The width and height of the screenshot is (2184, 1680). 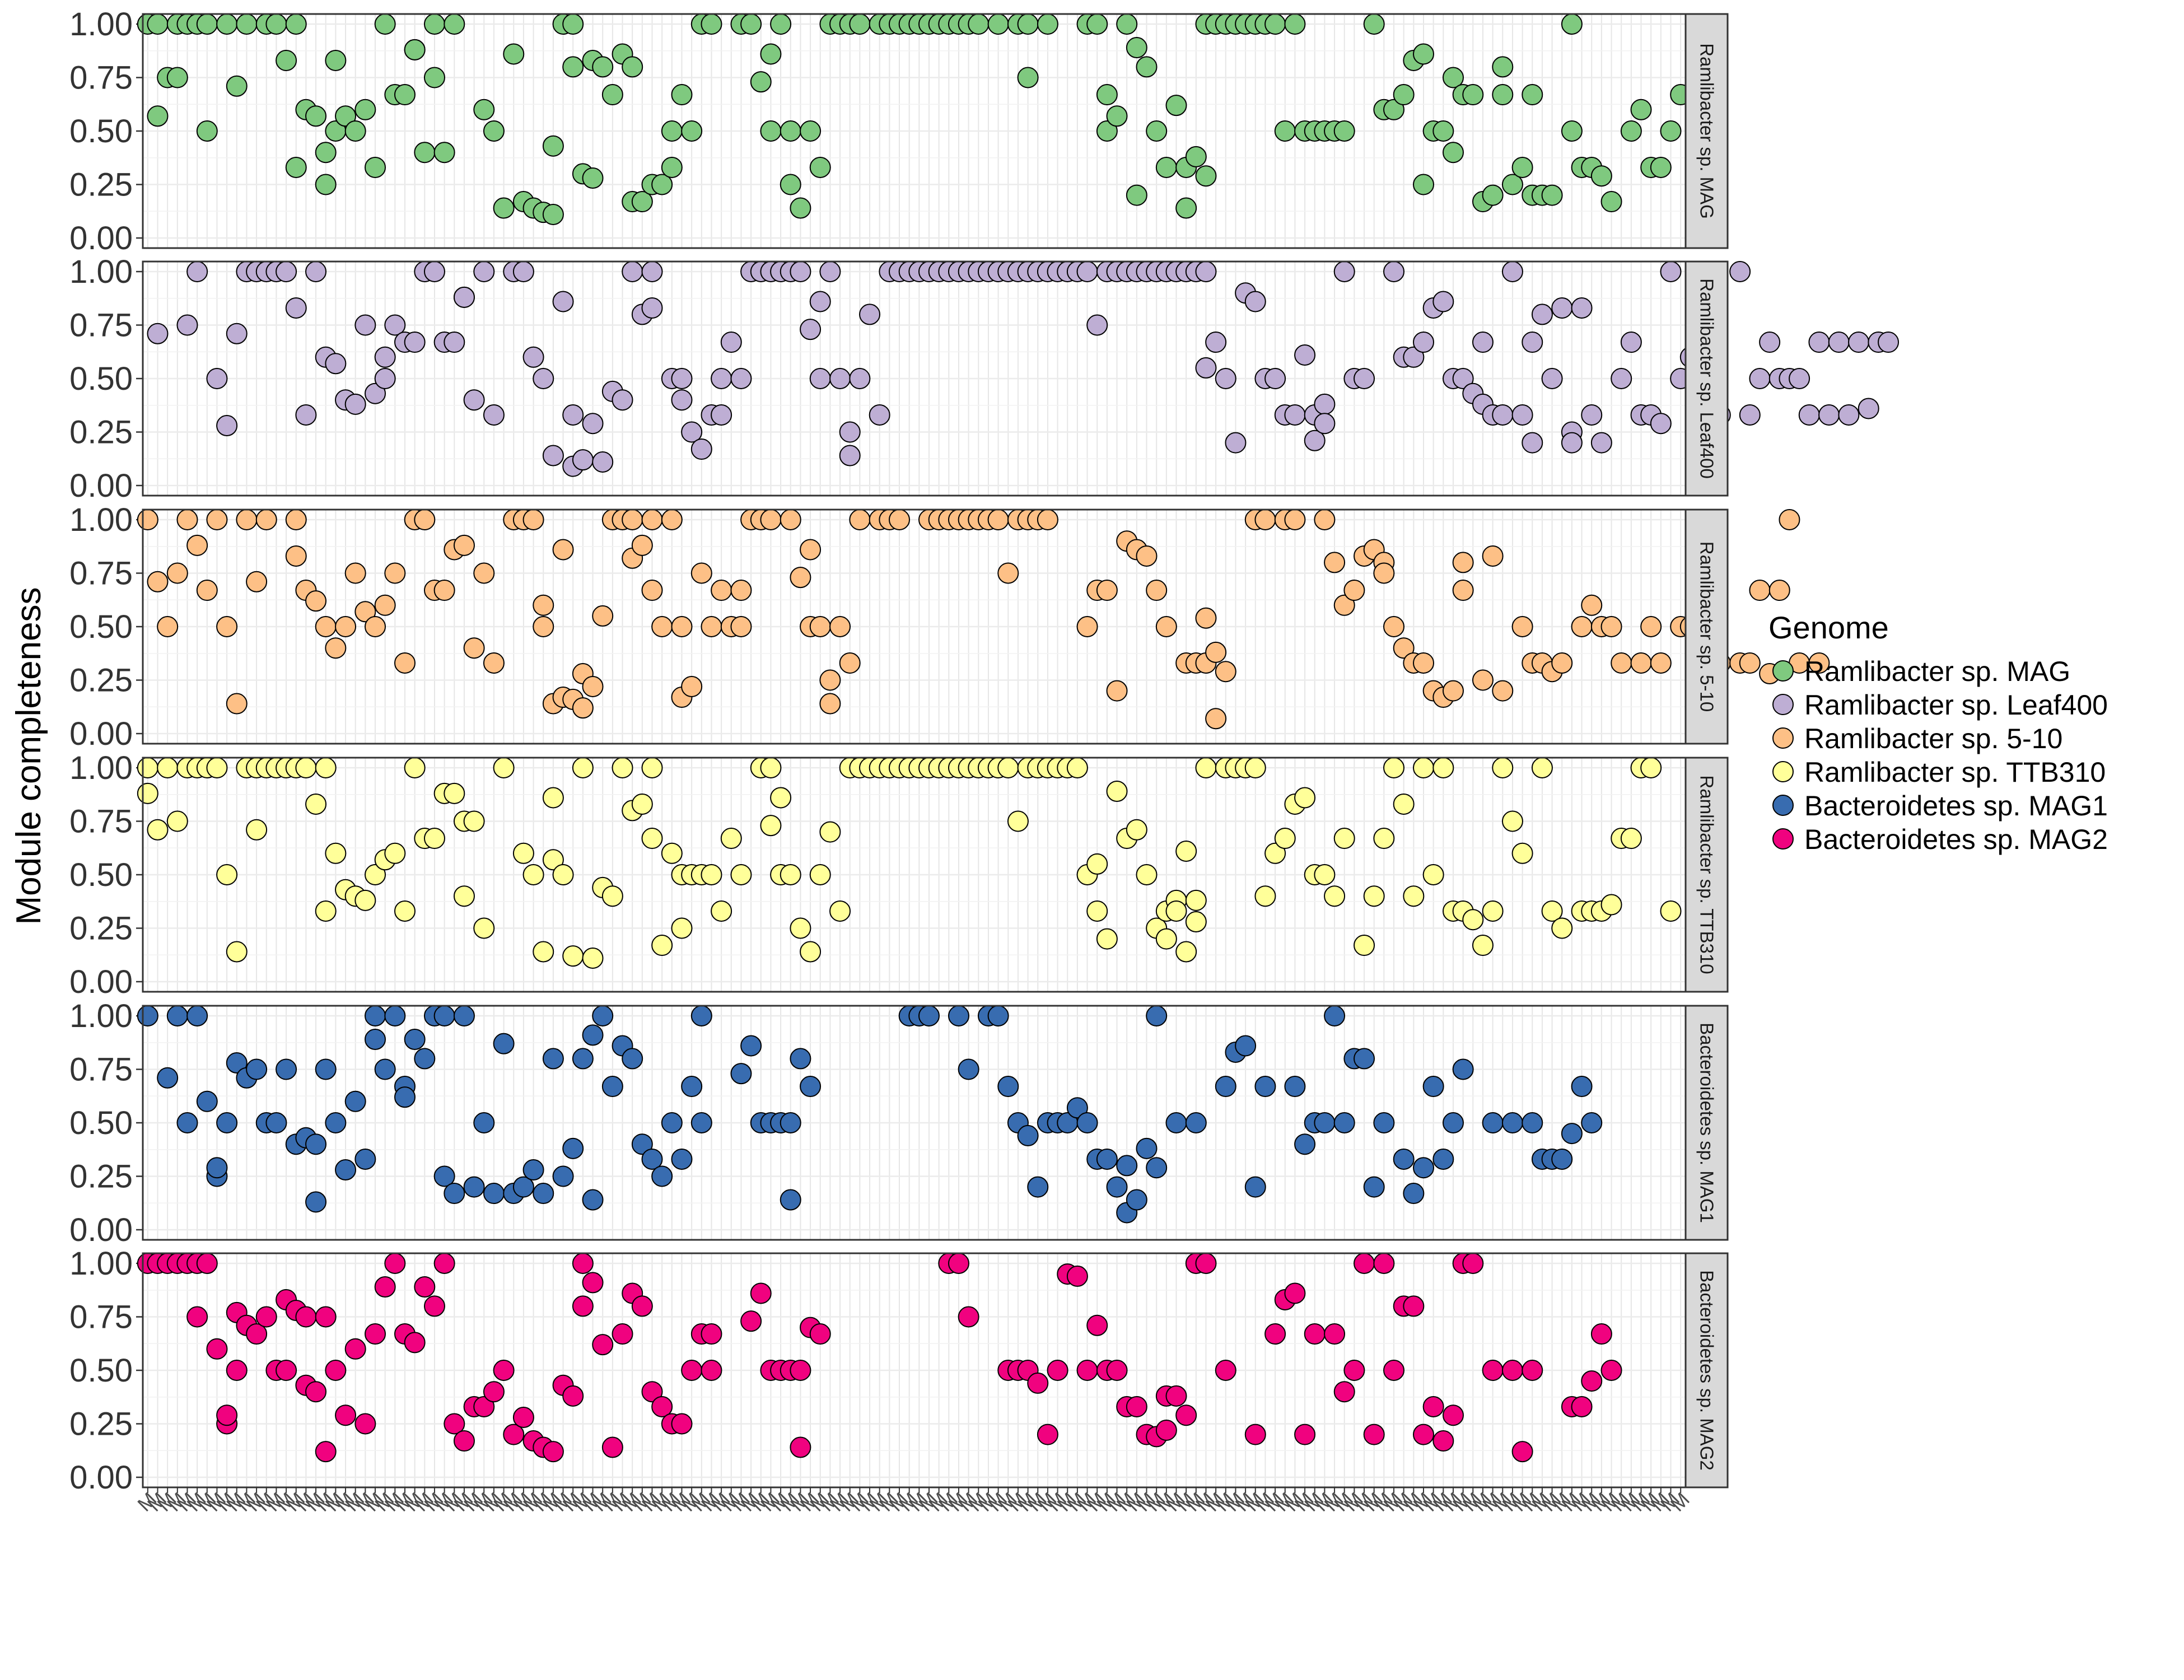 What do you see at coordinates (1783, 806) in the screenshot?
I see `legend-key` at bounding box center [1783, 806].